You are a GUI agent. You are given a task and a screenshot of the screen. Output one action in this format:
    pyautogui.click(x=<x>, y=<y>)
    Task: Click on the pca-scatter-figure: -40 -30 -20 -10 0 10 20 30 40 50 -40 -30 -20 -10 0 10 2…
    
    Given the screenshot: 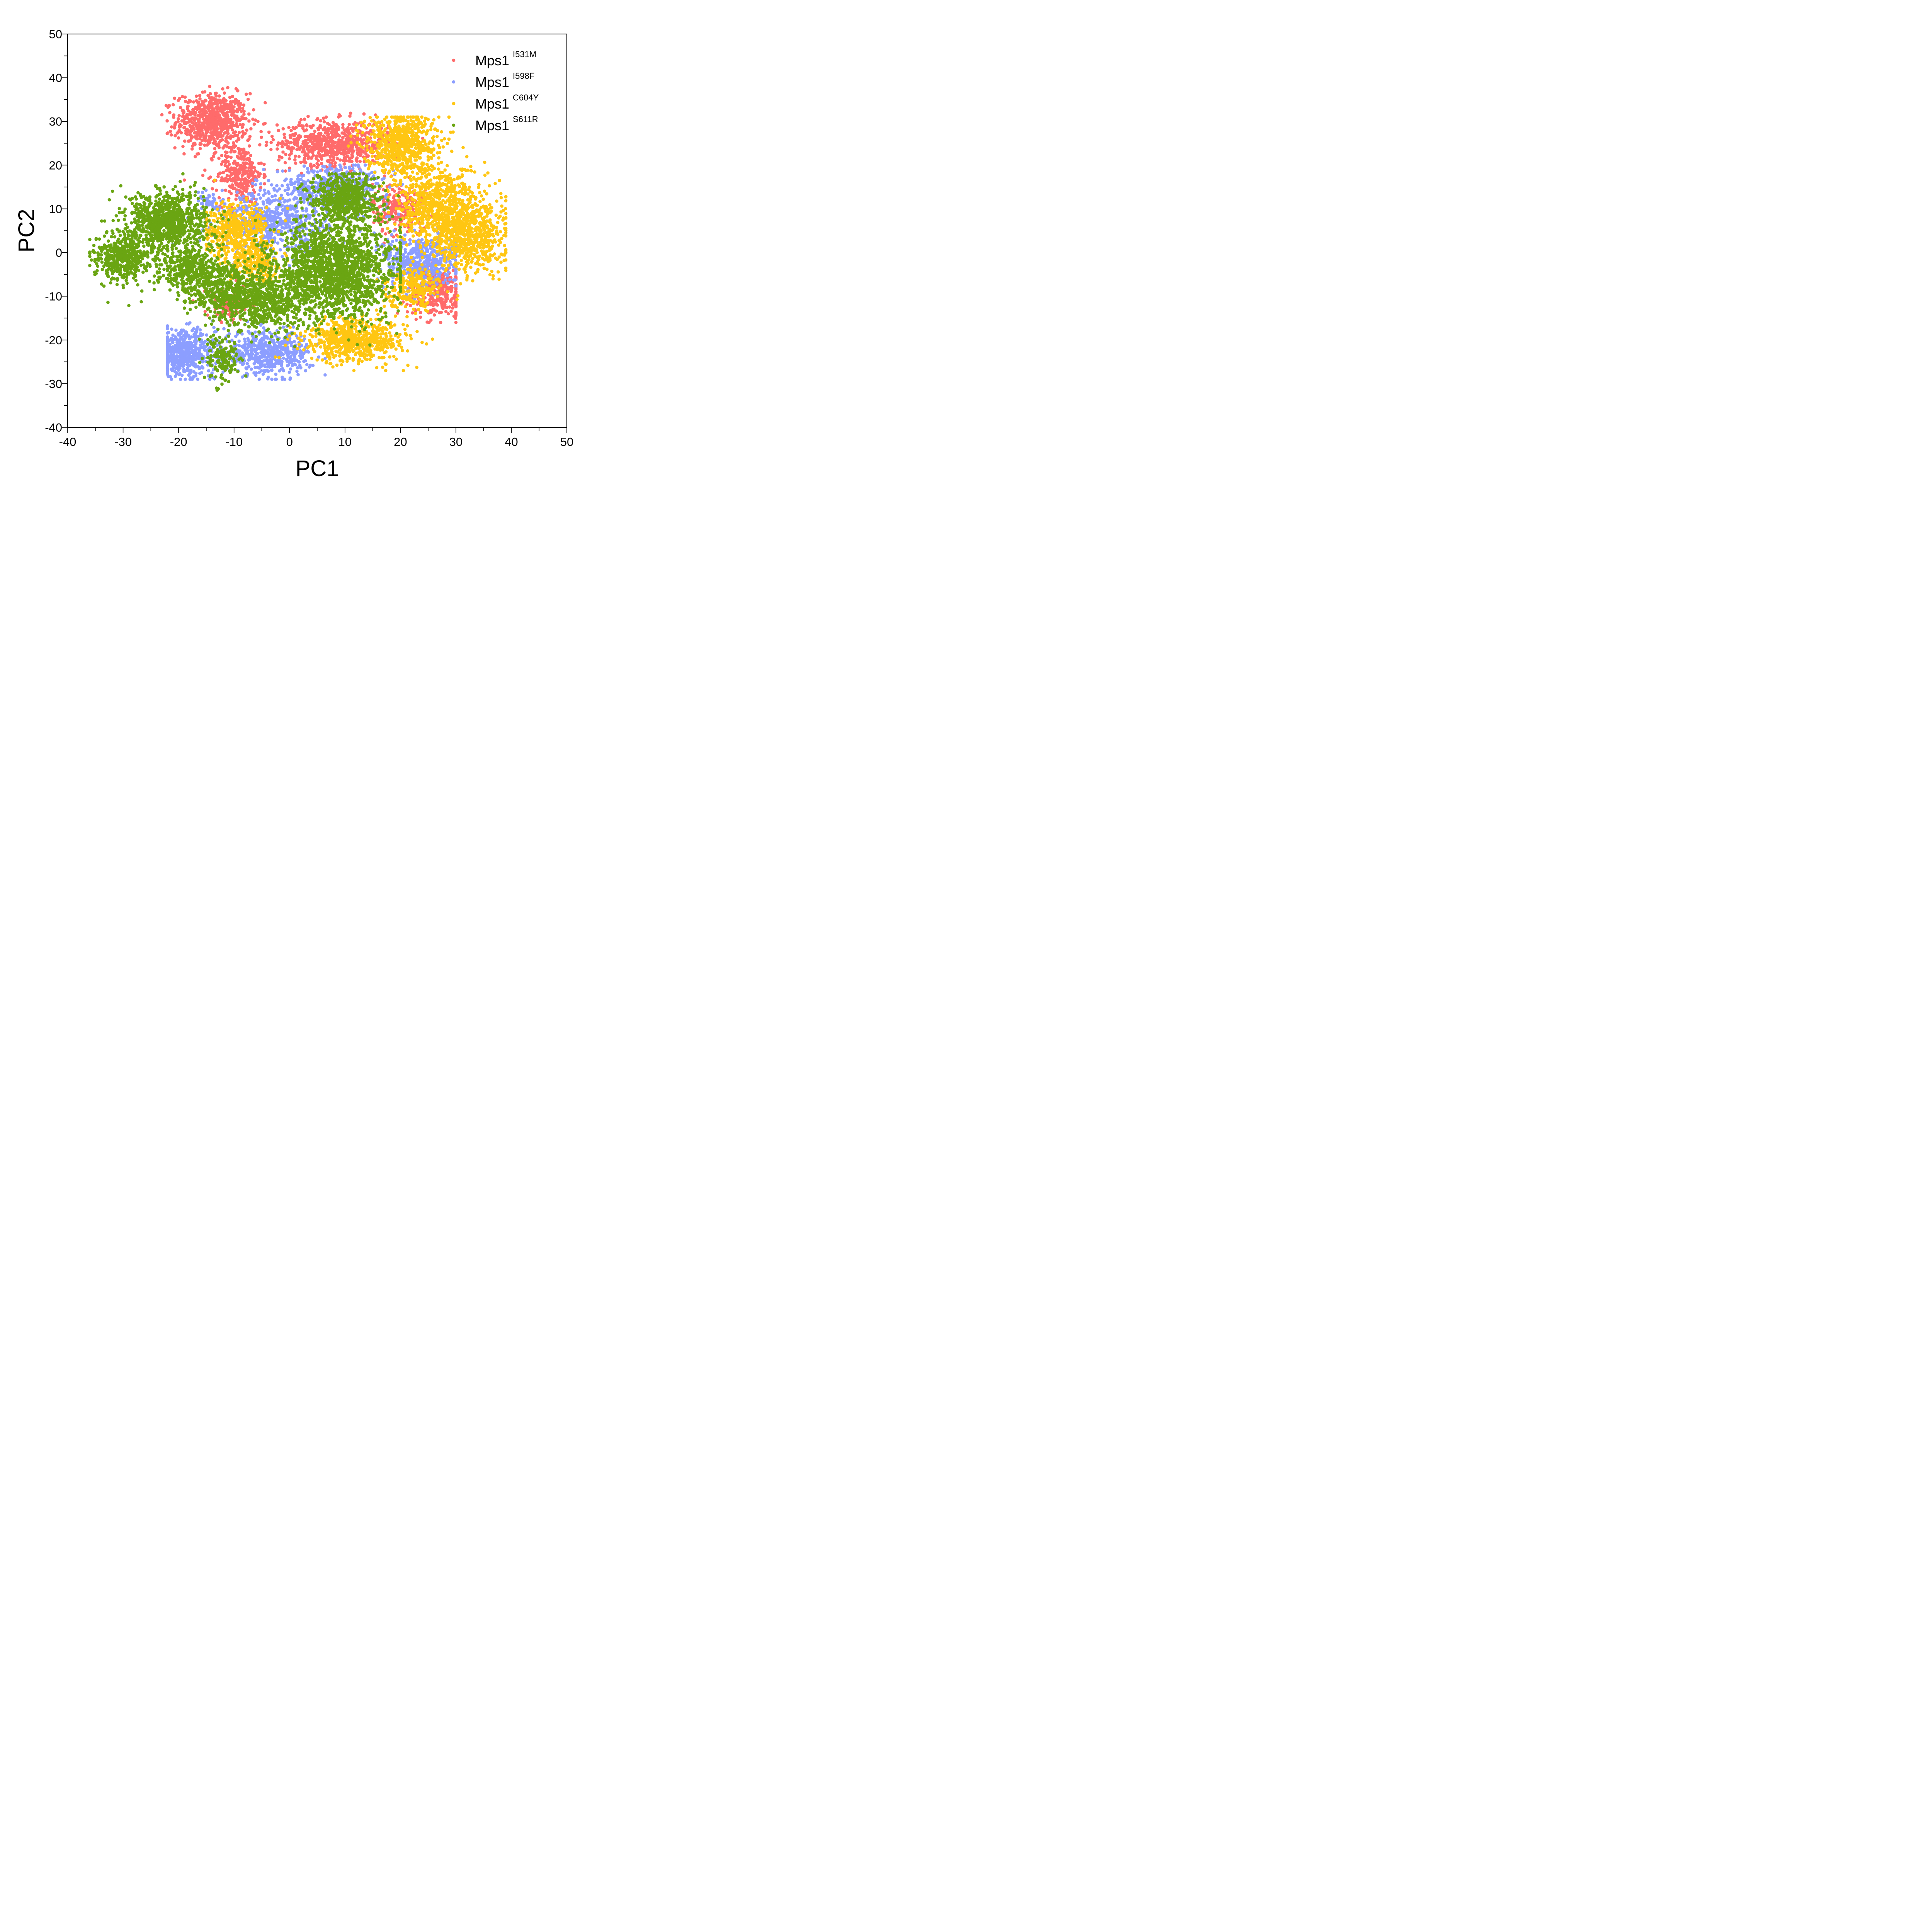 What is the action you would take?
    pyautogui.click(x=294, y=254)
    